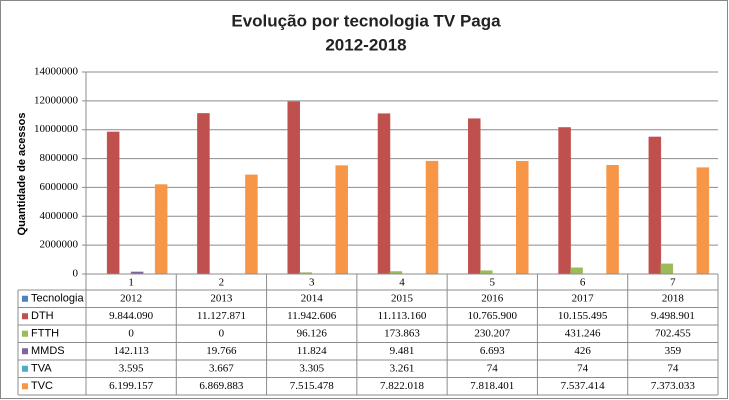 The height and width of the screenshot is (400, 729). I want to click on table-cell: 11.942.606, so click(312, 316).